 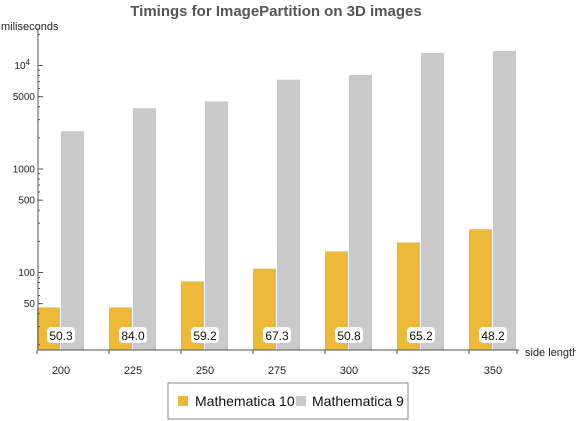 What do you see at coordinates (275, 11) in the screenshot?
I see `chart-title: Timings for ImagePartition on 3D images` at bounding box center [275, 11].